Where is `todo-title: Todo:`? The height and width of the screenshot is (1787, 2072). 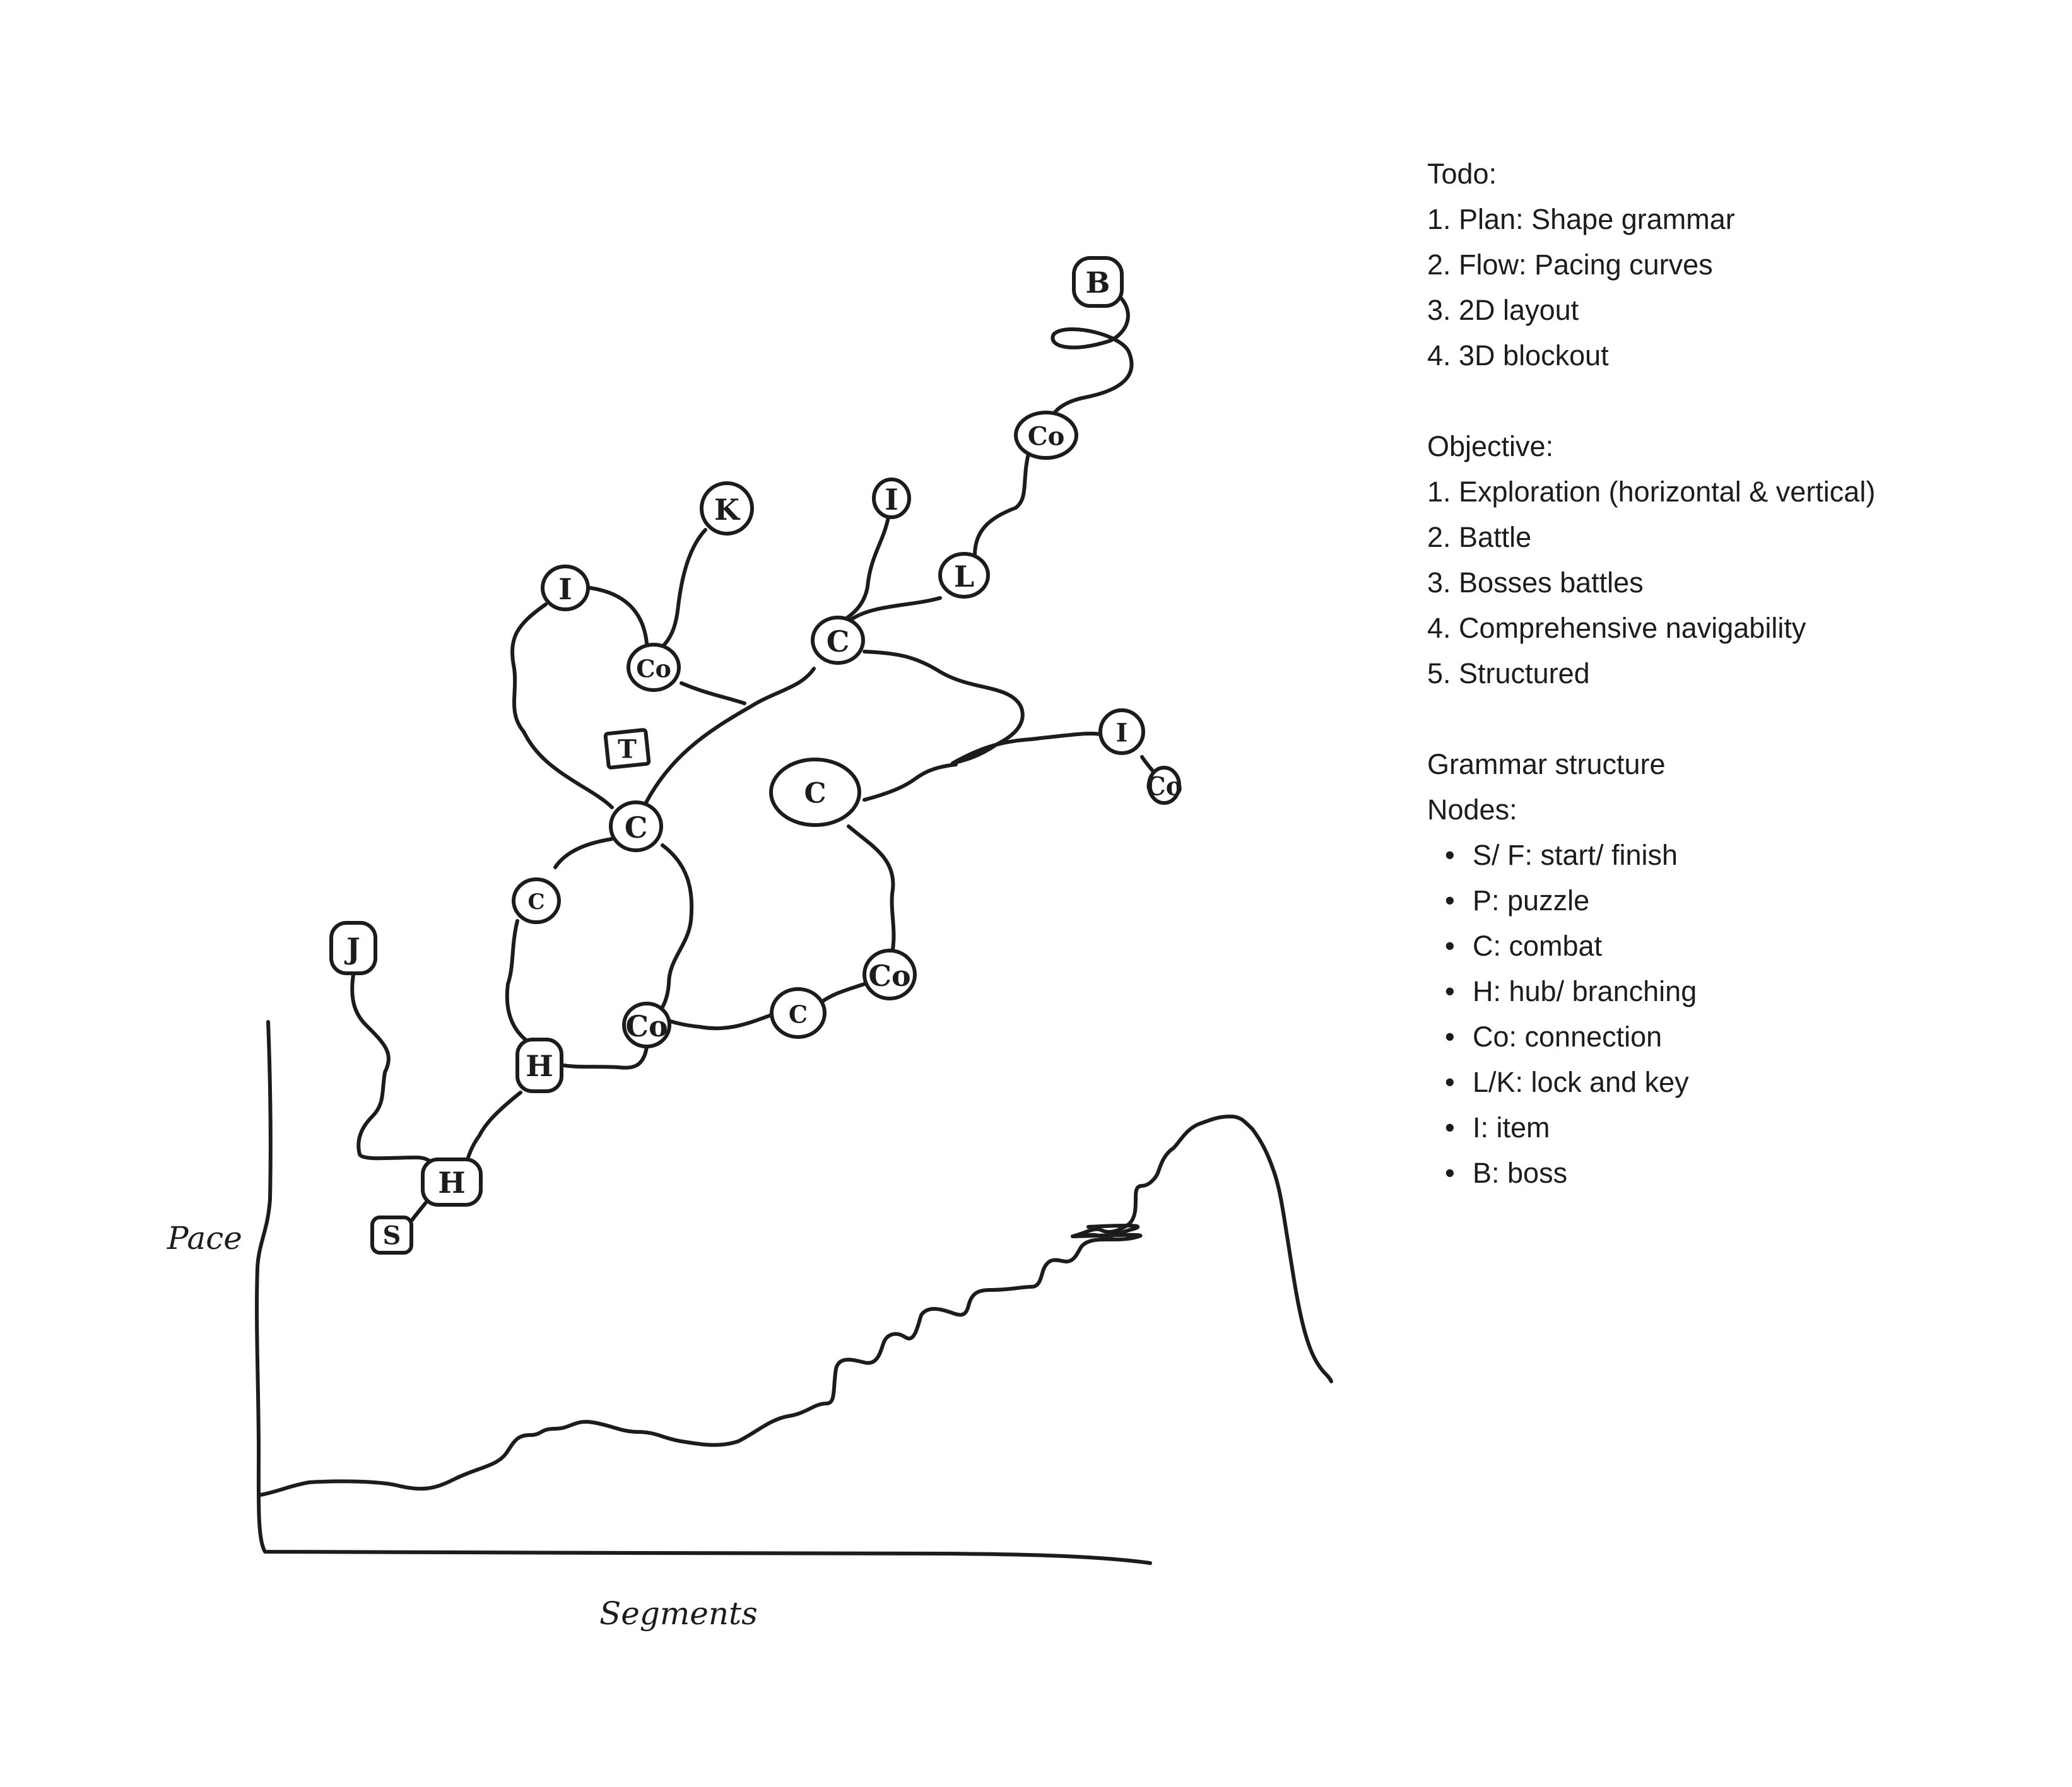
todo-title: Todo: is located at coordinates (1462, 174).